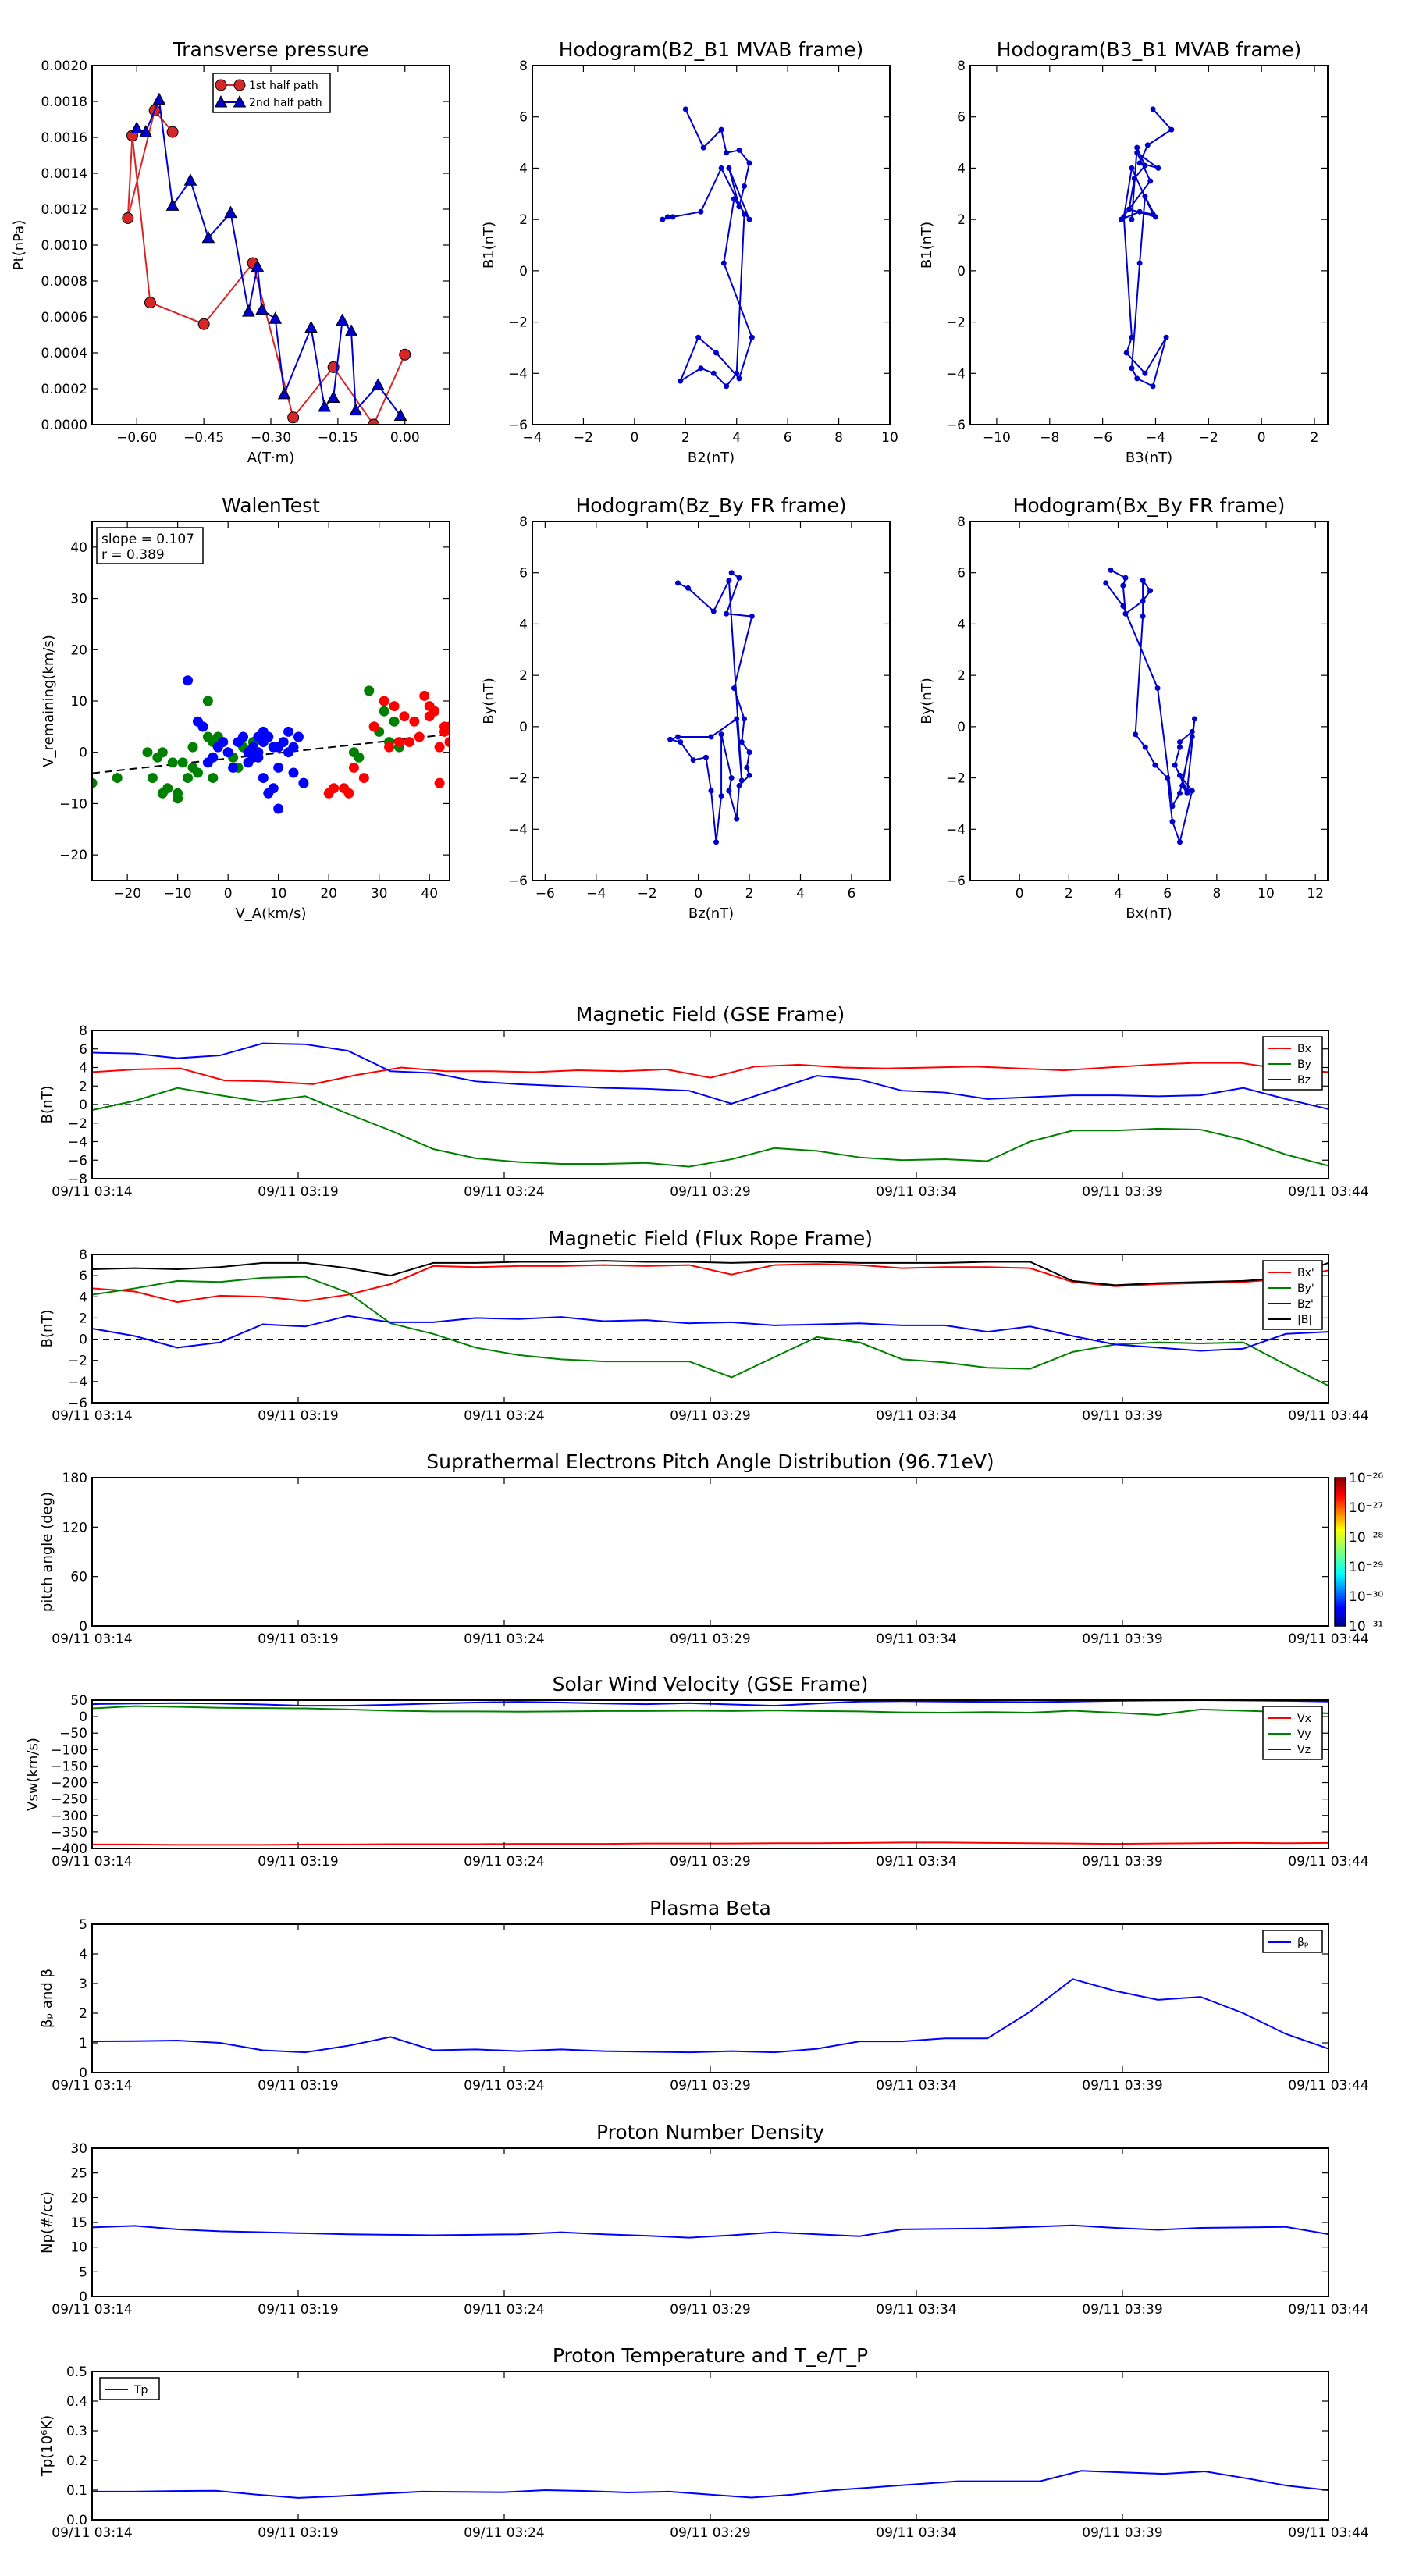 The height and width of the screenshot is (2576, 1405). What do you see at coordinates (1149, 914) in the screenshot?
I see `x-axis-label: Bx(nT)` at bounding box center [1149, 914].